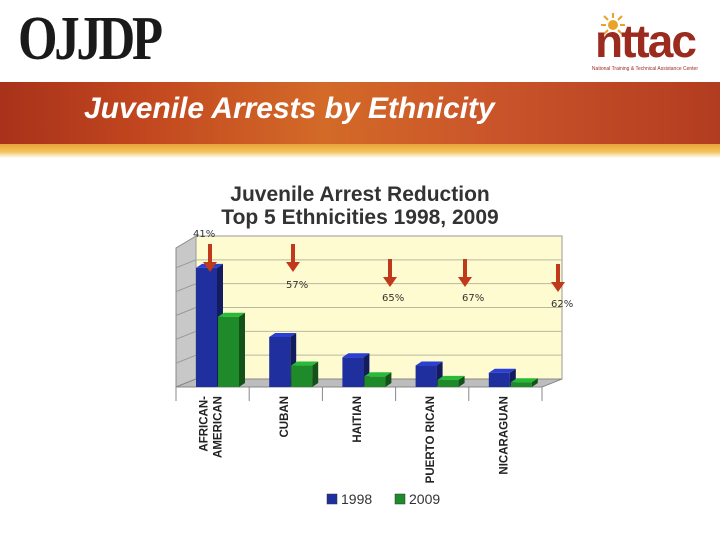 Image resolution: width=720 pixels, height=540 pixels. What do you see at coordinates (360, 218) in the screenshot?
I see `chart-title-line-2: Top 5 Ethnicities 1998, 2009` at bounding box center [360, 218].